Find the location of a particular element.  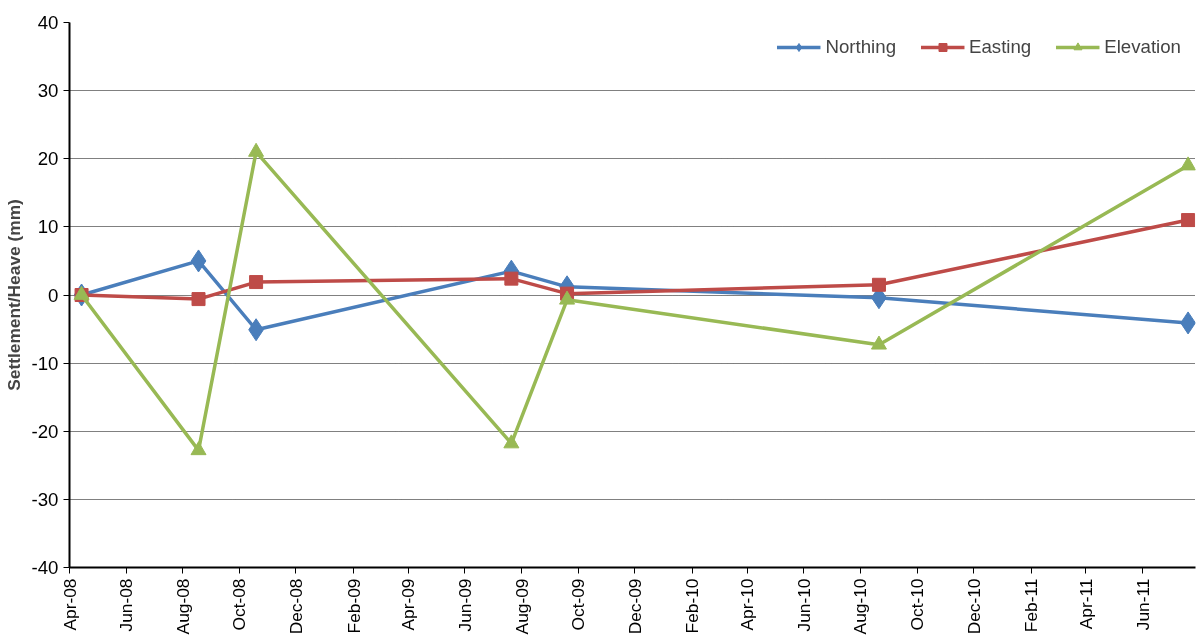

x-tick-label: Apr-10 is located at coordinates (747, 604).